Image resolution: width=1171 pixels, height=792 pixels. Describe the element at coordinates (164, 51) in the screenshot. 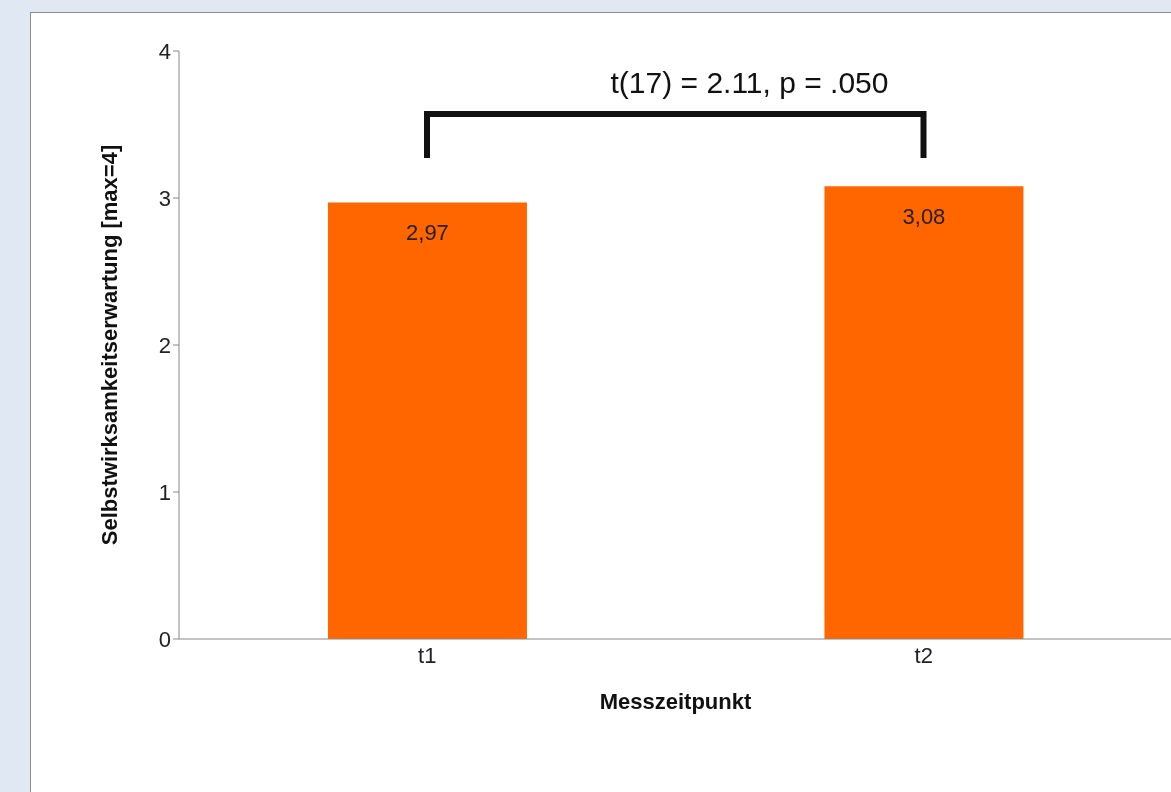

I see `y-tick-label: 4` at that location.